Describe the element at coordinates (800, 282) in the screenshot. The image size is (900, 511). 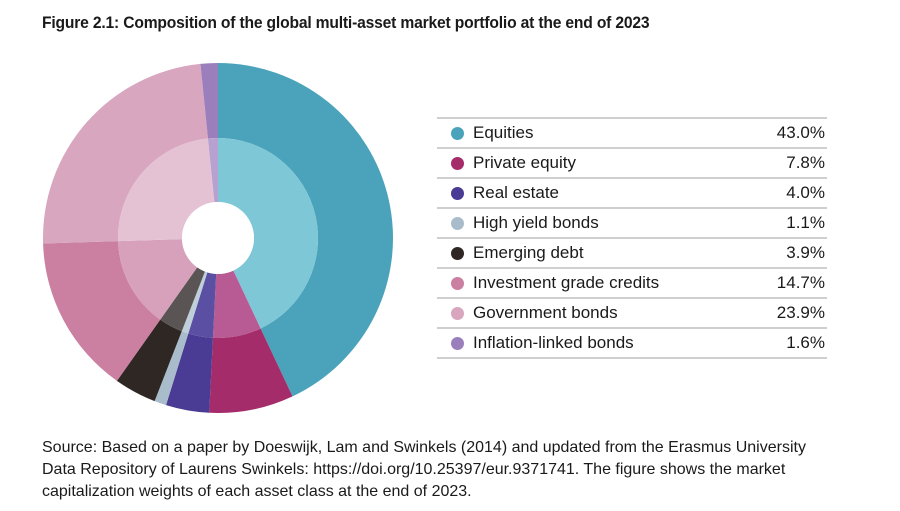
I see `legend-value: 14.7%` at that location.